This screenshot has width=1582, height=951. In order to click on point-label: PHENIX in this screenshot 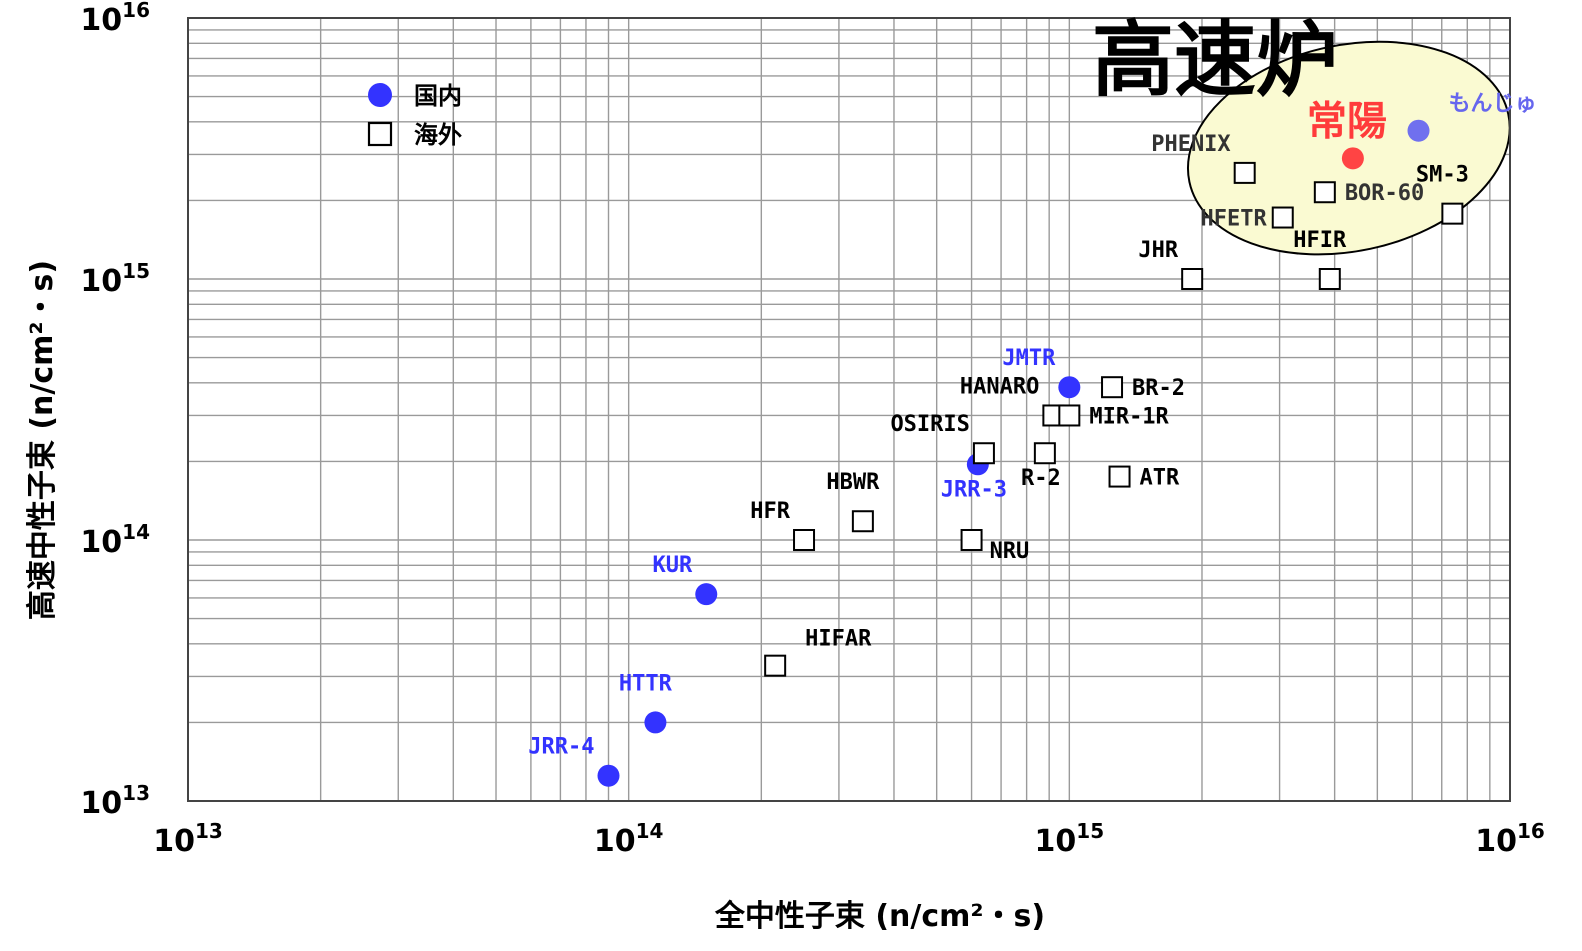, I will do `click(1190, 144)`.